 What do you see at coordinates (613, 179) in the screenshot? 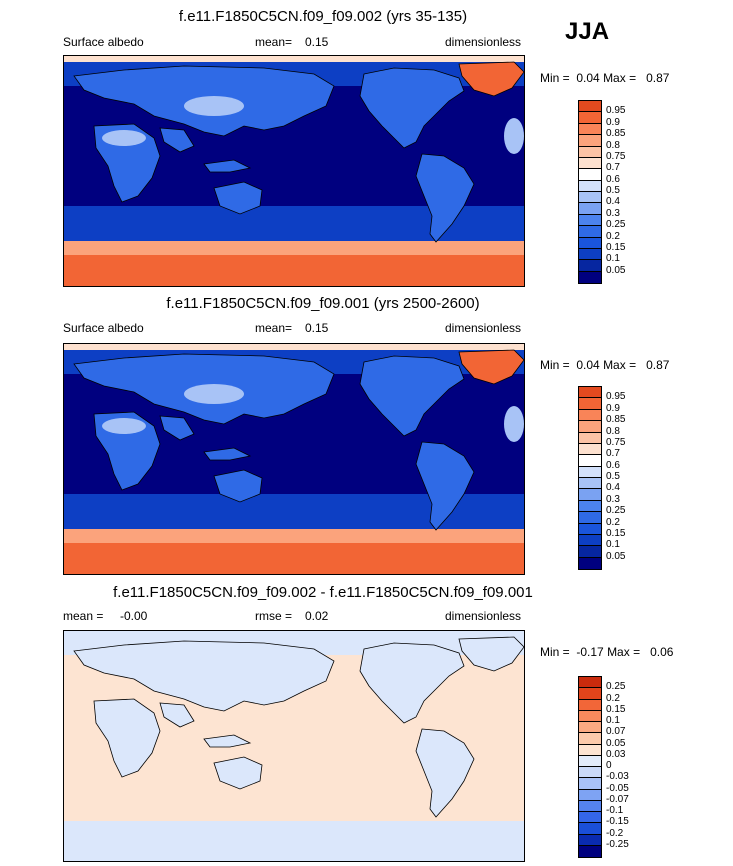
I see `colorbar-tick-label: 0.6` at bounding box center [613, 179].